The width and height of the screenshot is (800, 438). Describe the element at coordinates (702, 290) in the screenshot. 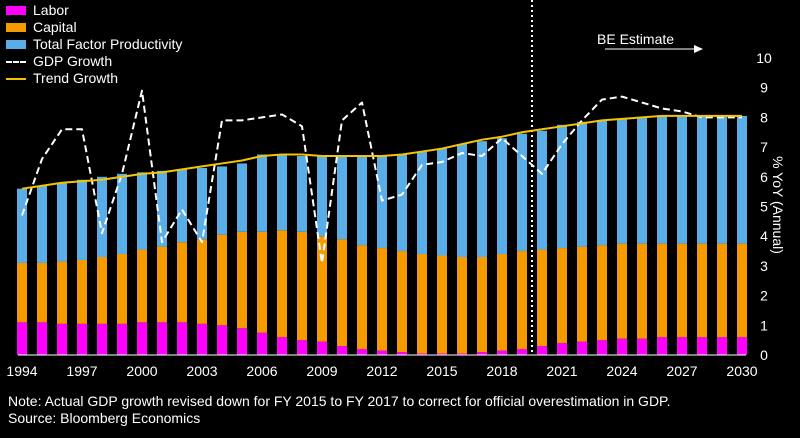

I see `bar-capital-2028` at that location.